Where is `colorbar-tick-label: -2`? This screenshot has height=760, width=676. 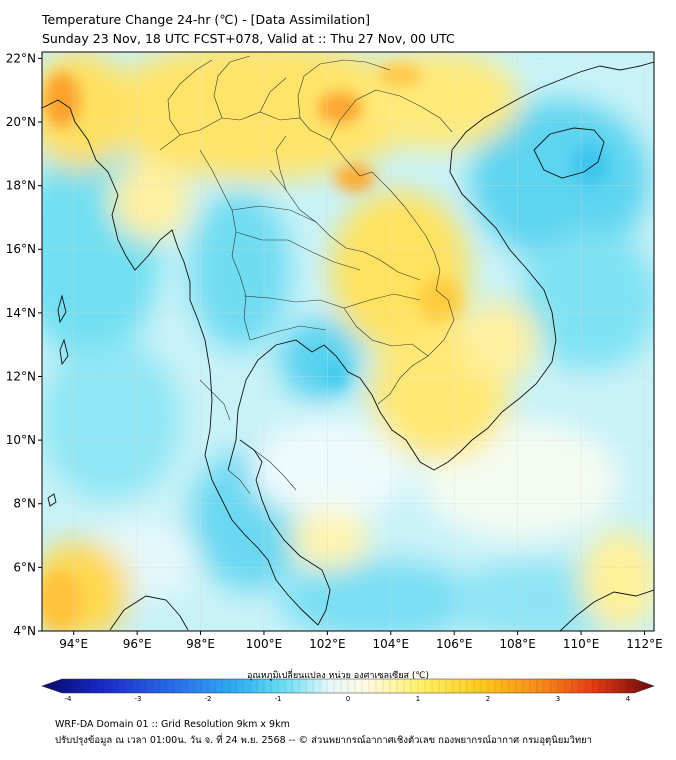 colorbar-tick-label: -2 is located at coordinates (208, 699).